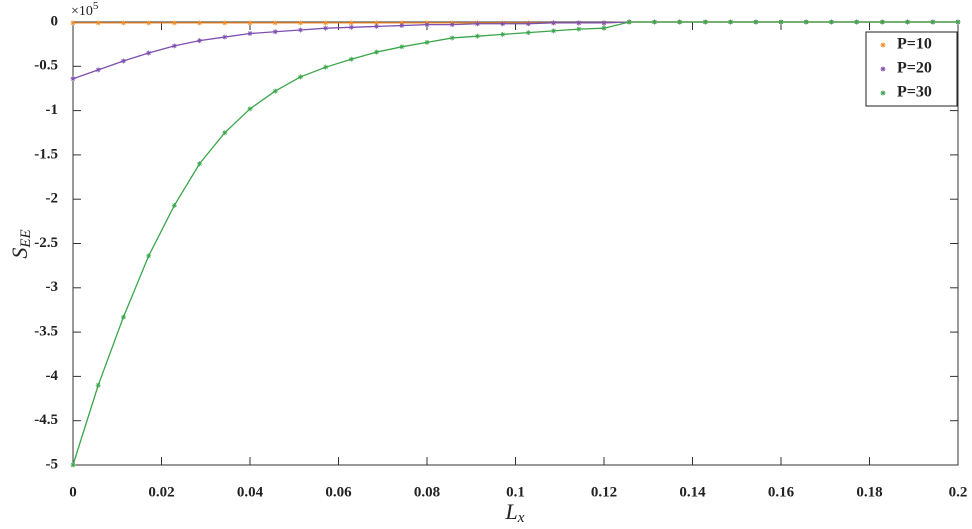  I want to click on y-multiplier: ×10⁵, so click(85, 9).